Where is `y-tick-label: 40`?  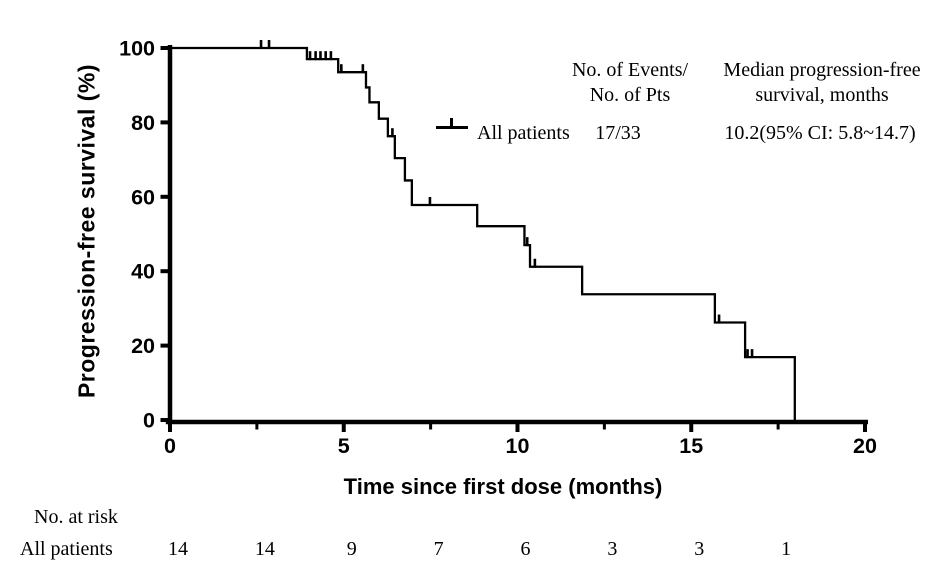
y-tick-label: 40 is located at coordinates (143, 272).